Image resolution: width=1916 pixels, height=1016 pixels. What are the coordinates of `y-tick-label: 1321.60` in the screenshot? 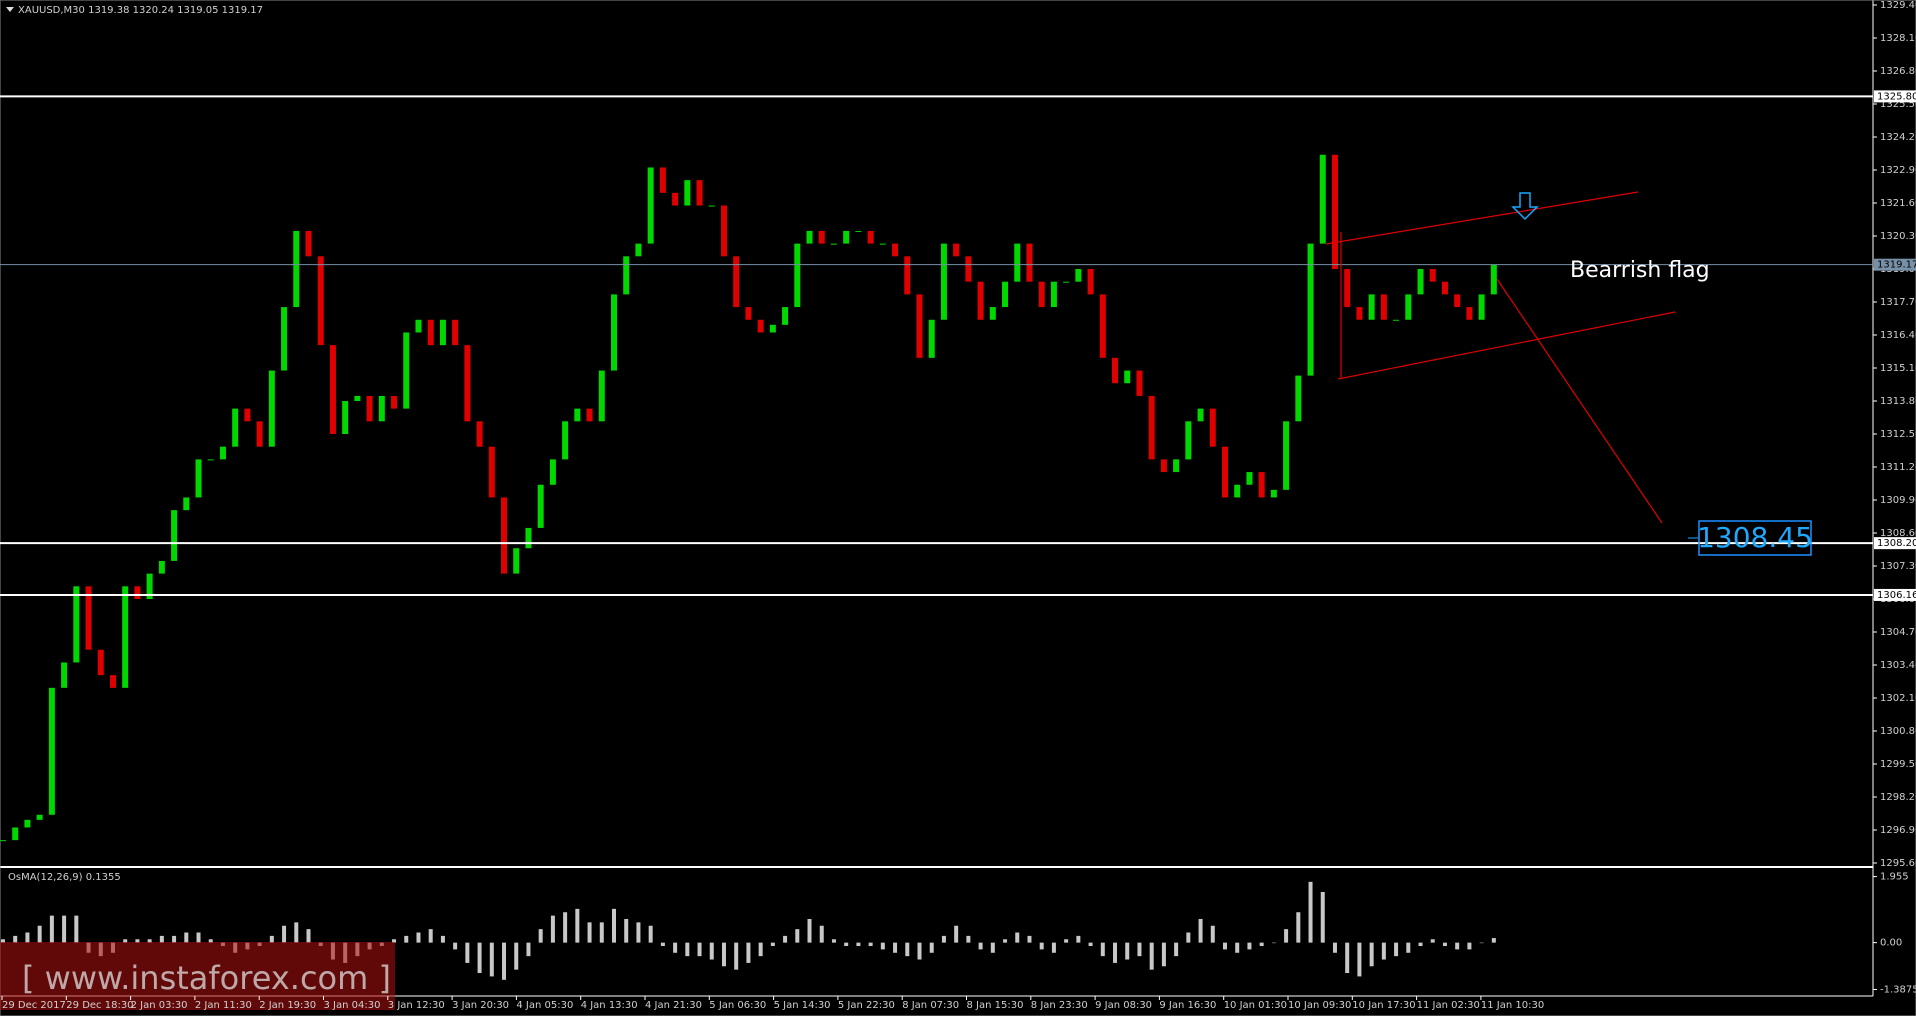 It's located at (1898, 203).